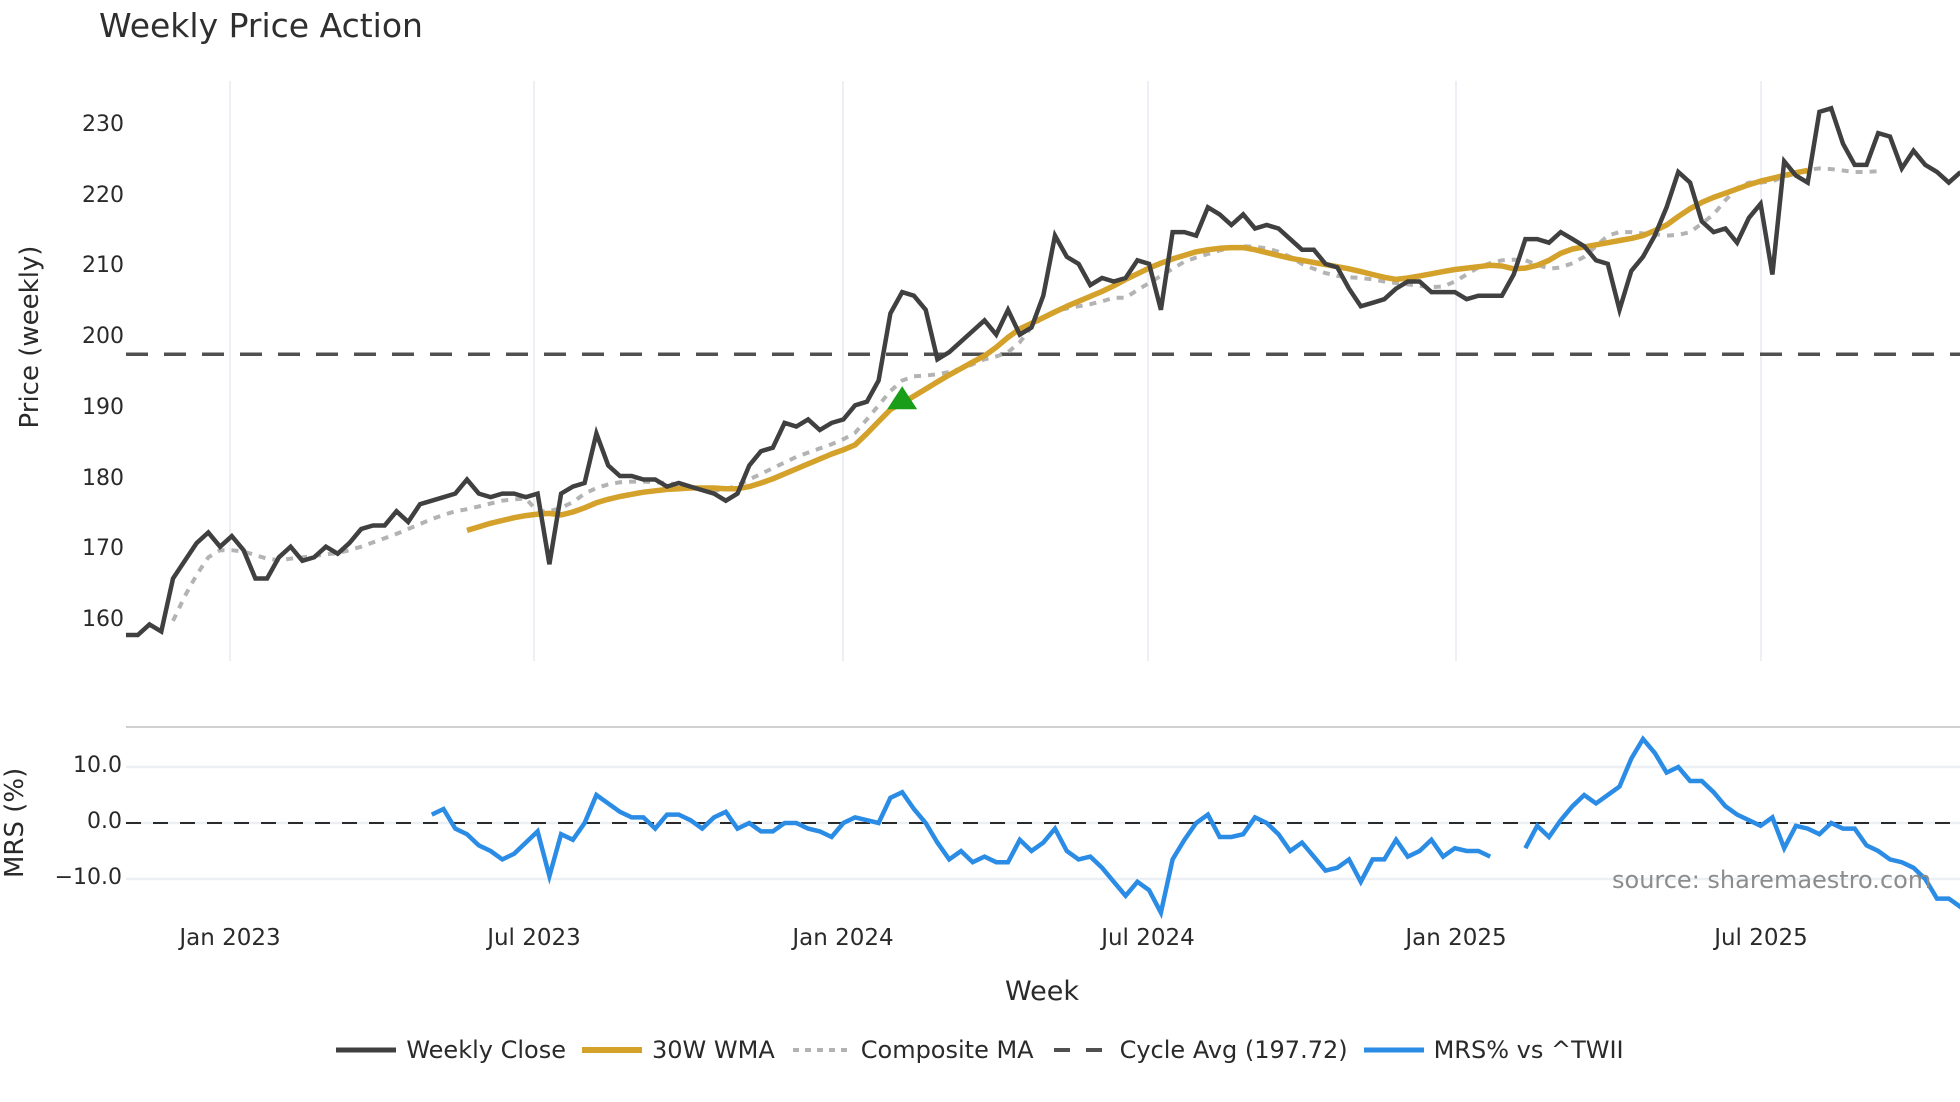 The width and height of the screenshot is (1960, 1102). What do you see at coordinates (611, 1050) in the screenshot?
I see `legend-swatch-thick-icon` at bounding box center [611, 1050].